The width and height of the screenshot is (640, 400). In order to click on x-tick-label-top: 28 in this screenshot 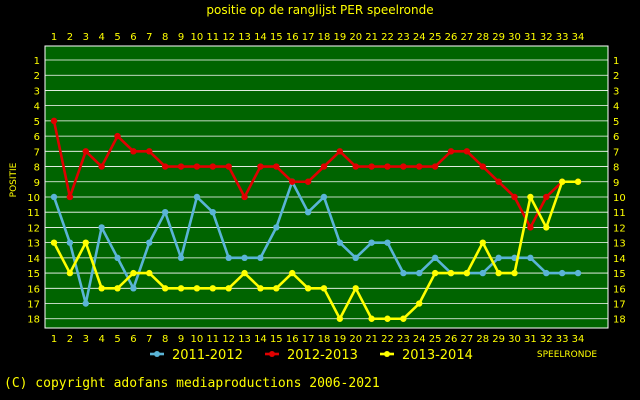, I will do `click(482, 37)`.